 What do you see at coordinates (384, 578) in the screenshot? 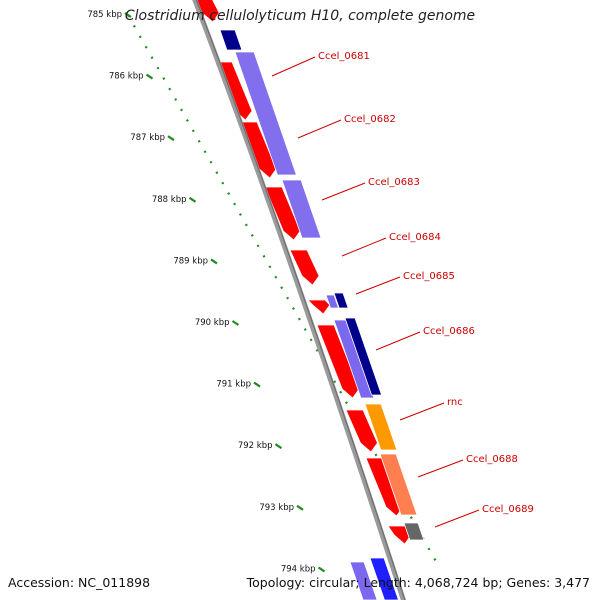
I see `blue-feature` at bounding box center [384, 578].